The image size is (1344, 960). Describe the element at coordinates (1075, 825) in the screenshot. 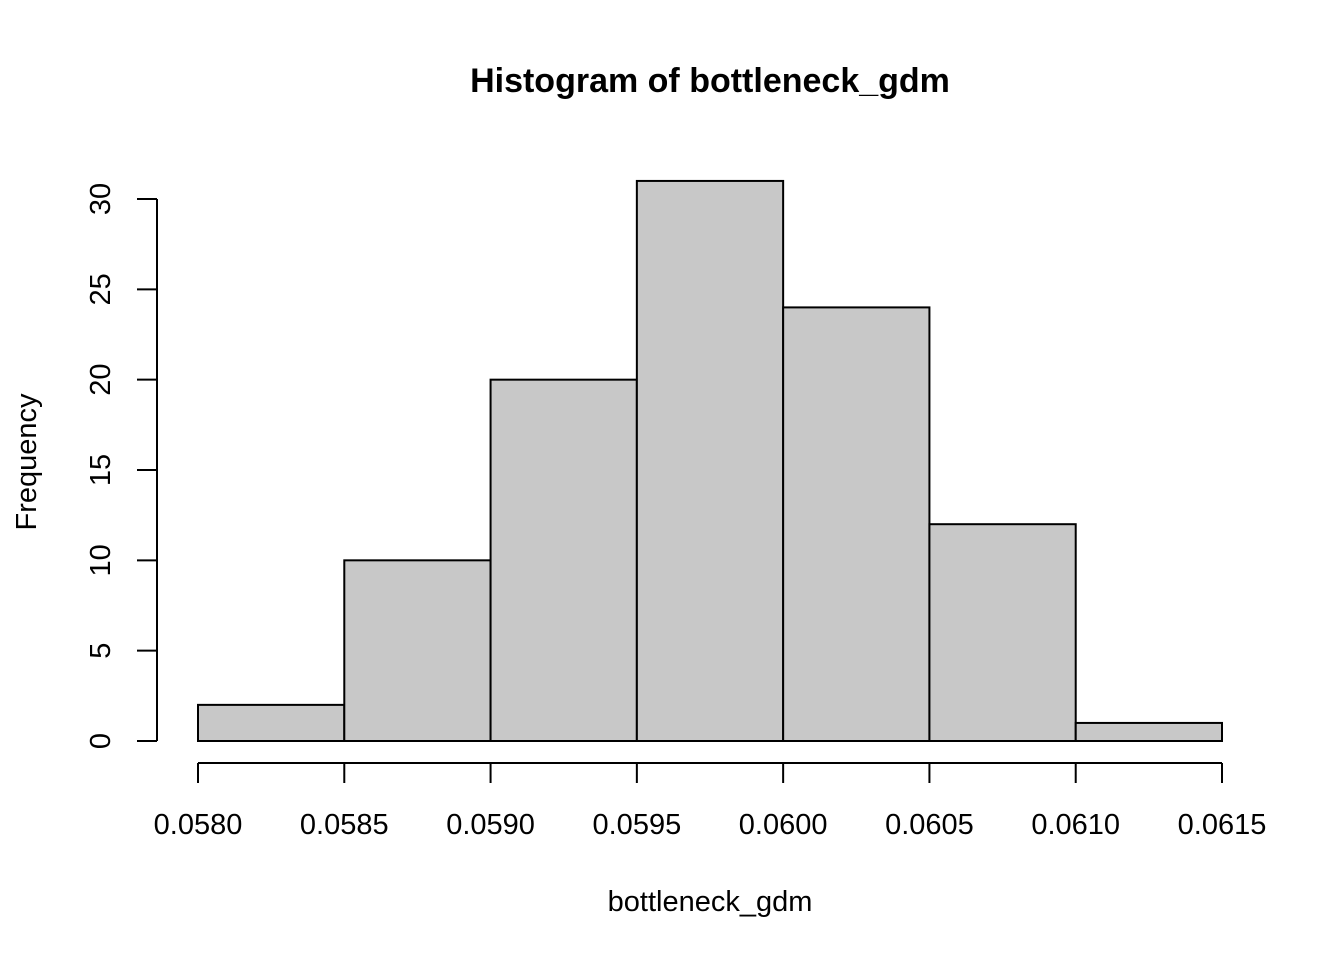

I see `x-tick-label: 0.0610` at that location.